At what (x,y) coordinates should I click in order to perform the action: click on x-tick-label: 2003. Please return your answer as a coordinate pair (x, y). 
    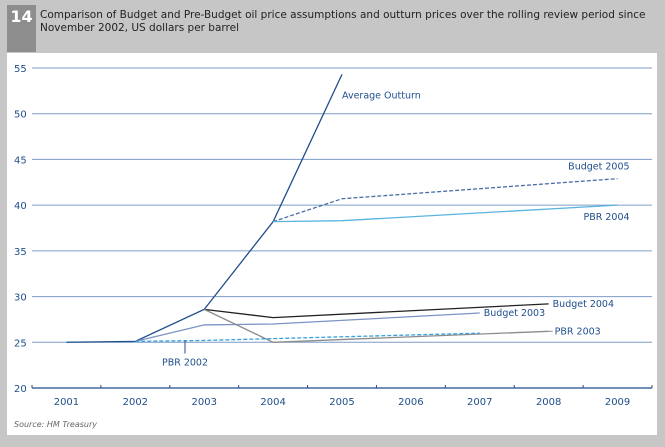
    Looking at the image, I should click on (203, 402).